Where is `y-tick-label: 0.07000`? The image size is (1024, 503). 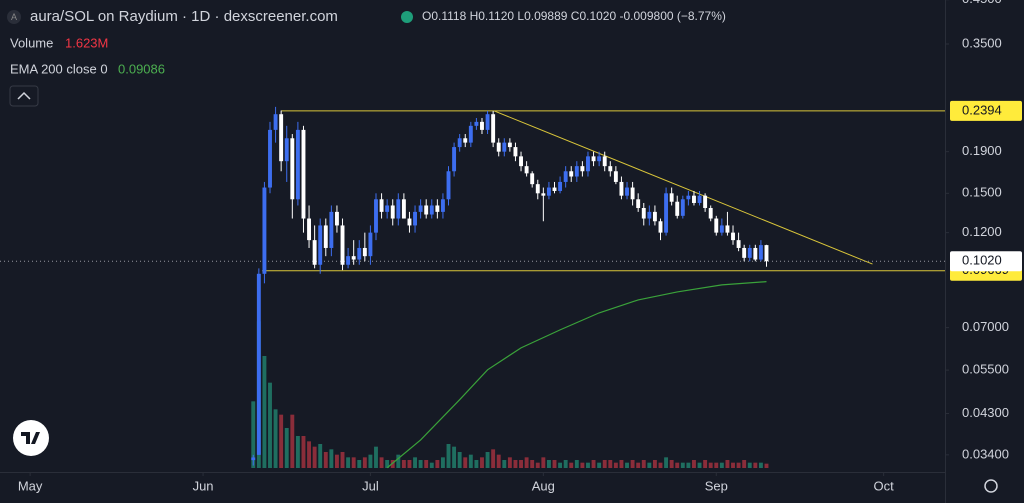 y-tick-label: 0.07000 is located at coordinates (985, 326).